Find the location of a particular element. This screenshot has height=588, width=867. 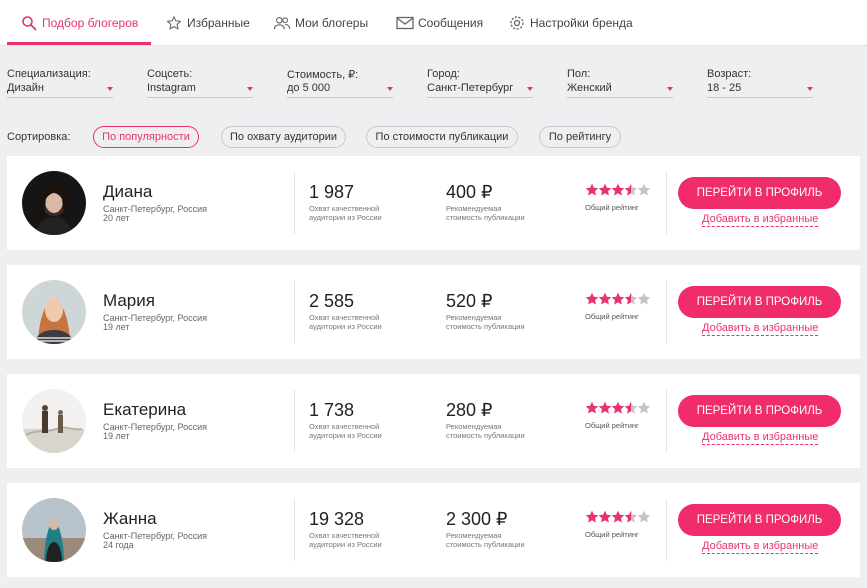

tab-favorites: Избранные is located at coordinates (207, 23).